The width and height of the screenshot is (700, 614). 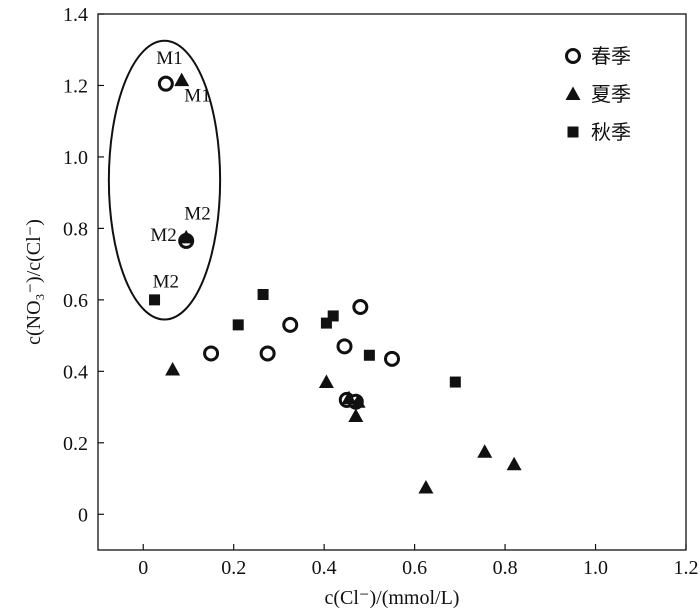 What do you see at coordinates (611, 56) in the screenshot?
I see `legend-label: 春季` at bounding box center [611, 56].